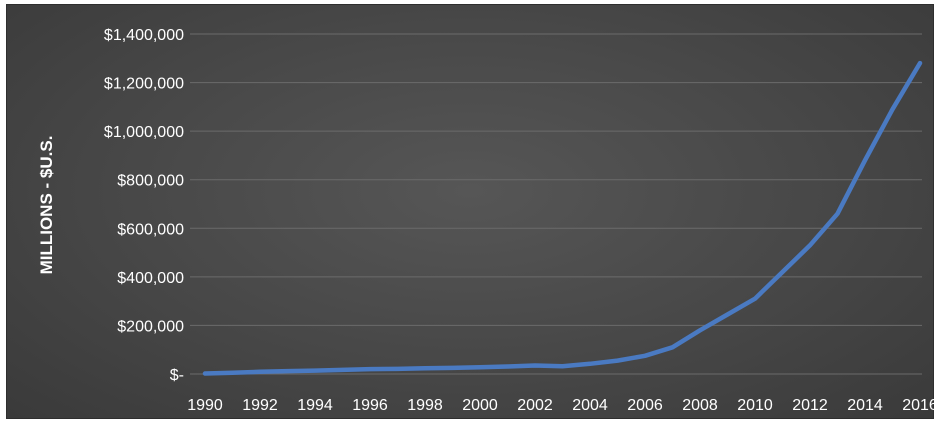 The image size is (940, 425). I want to click on y-tick-label: $400,000, so click(150, 278).